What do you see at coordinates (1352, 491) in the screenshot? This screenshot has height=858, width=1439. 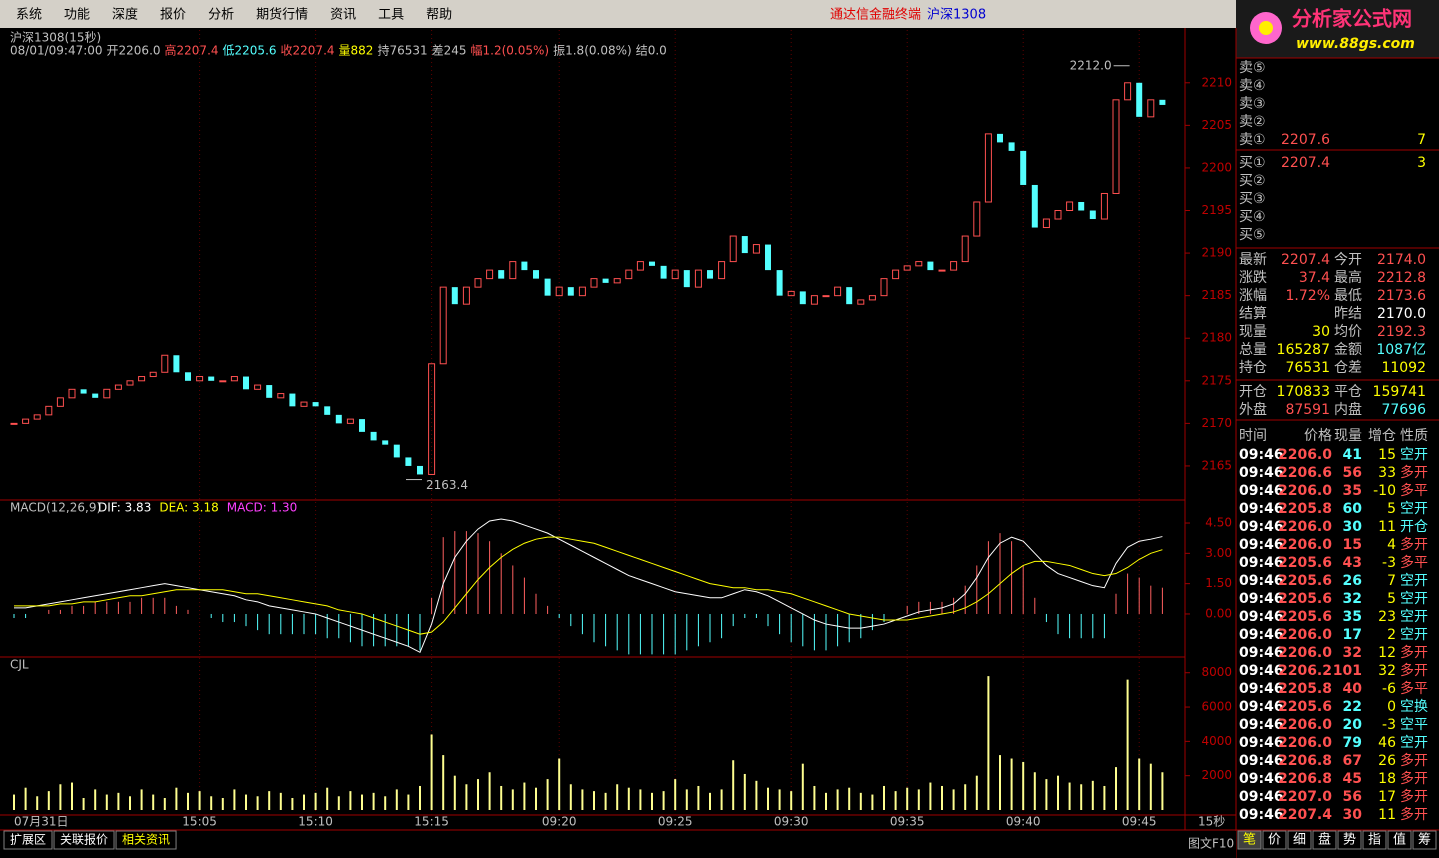 I see `tick-cell: 35` at bounding box center [1352, 491].